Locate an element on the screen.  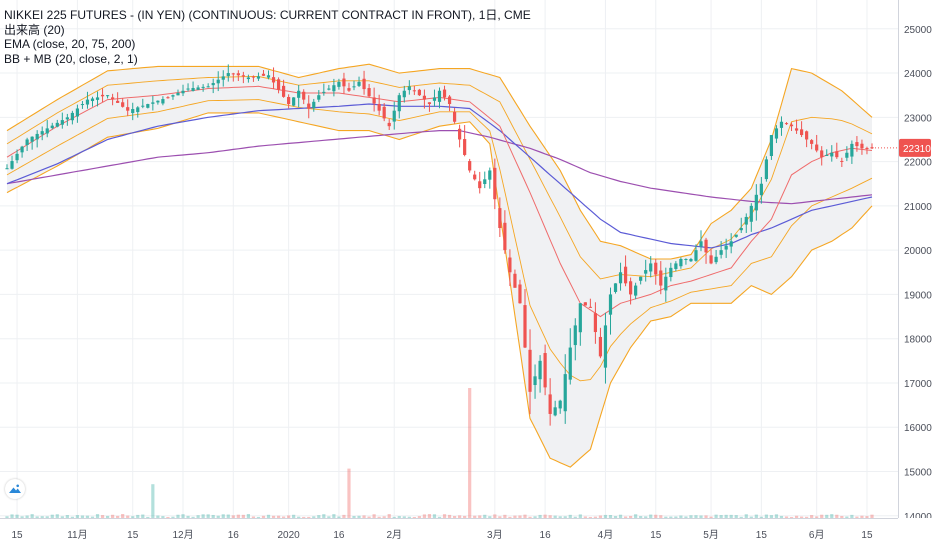
legend-volume: 出来高 (20) is located at coordinates (34, 29).